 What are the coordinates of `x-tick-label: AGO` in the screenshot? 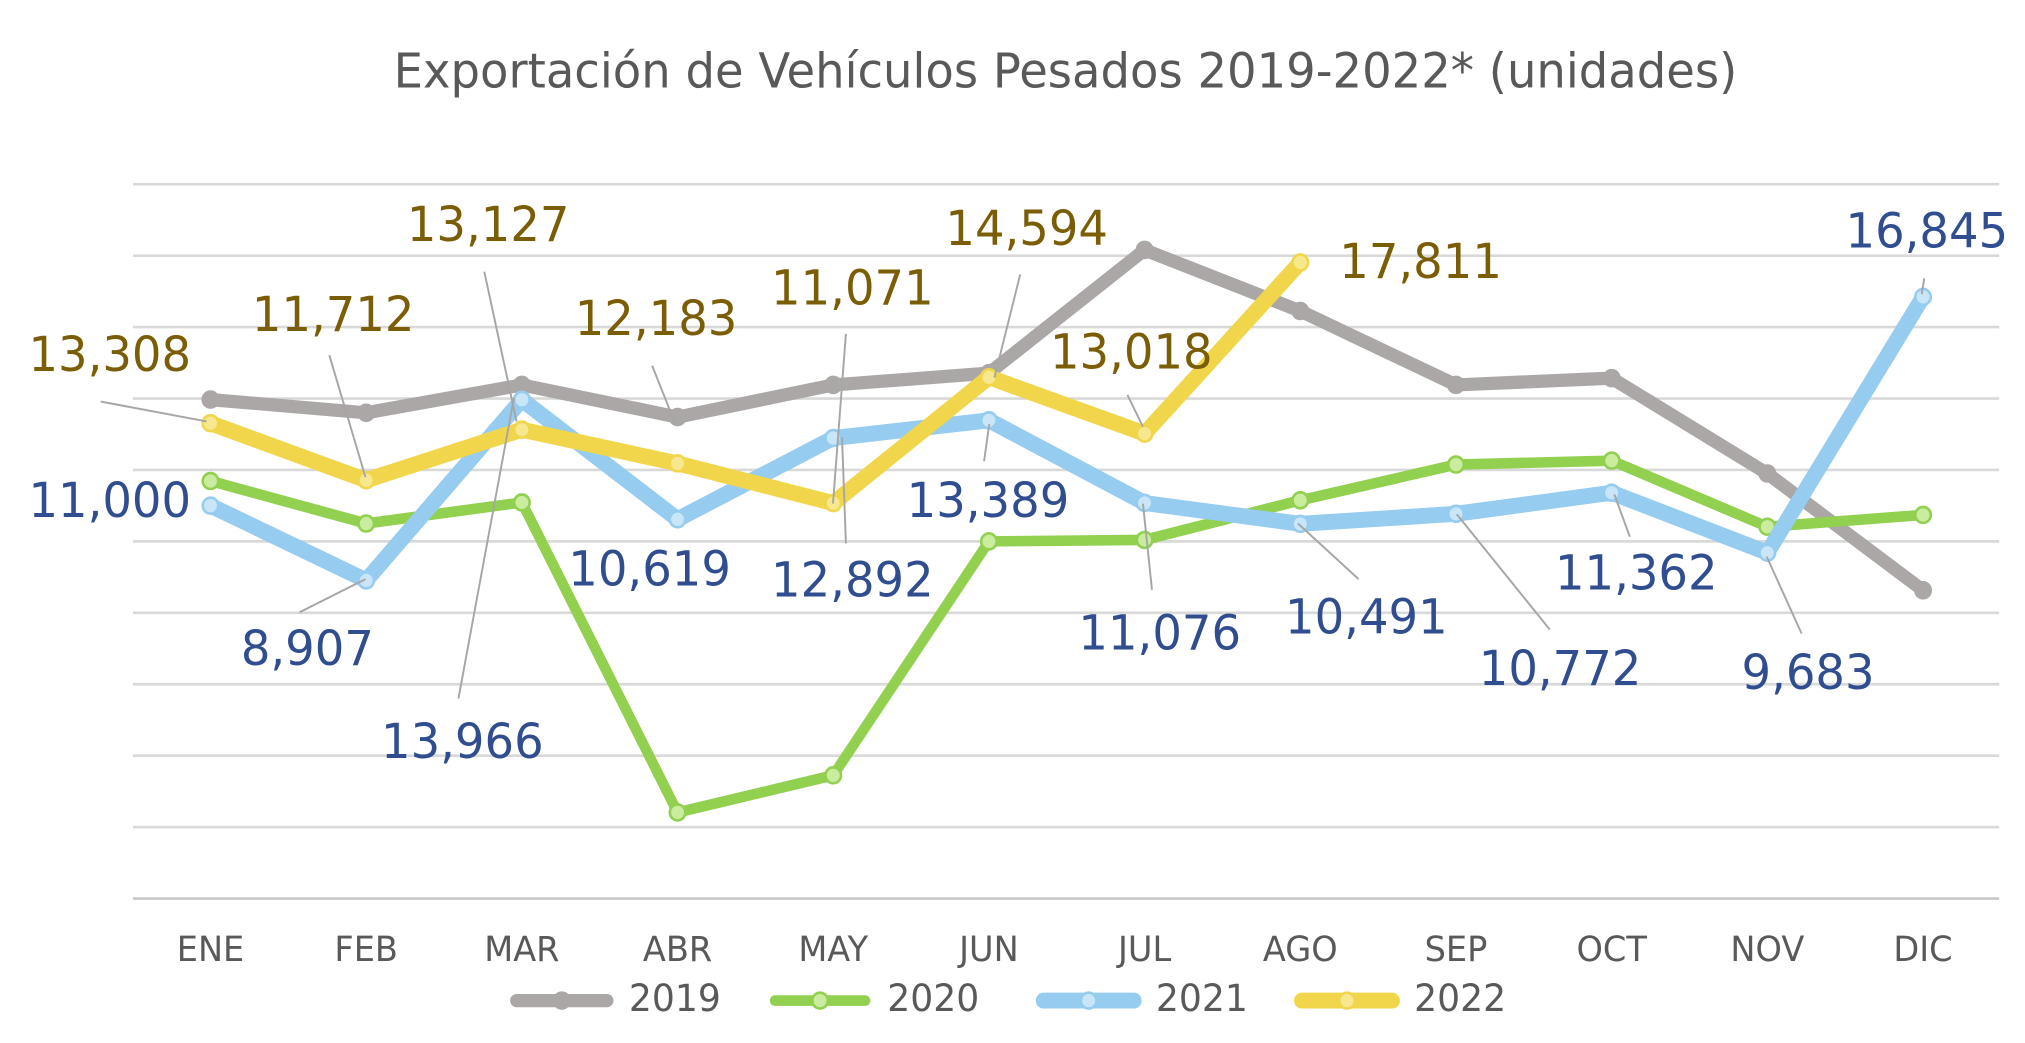 It's located at (1300, 950).